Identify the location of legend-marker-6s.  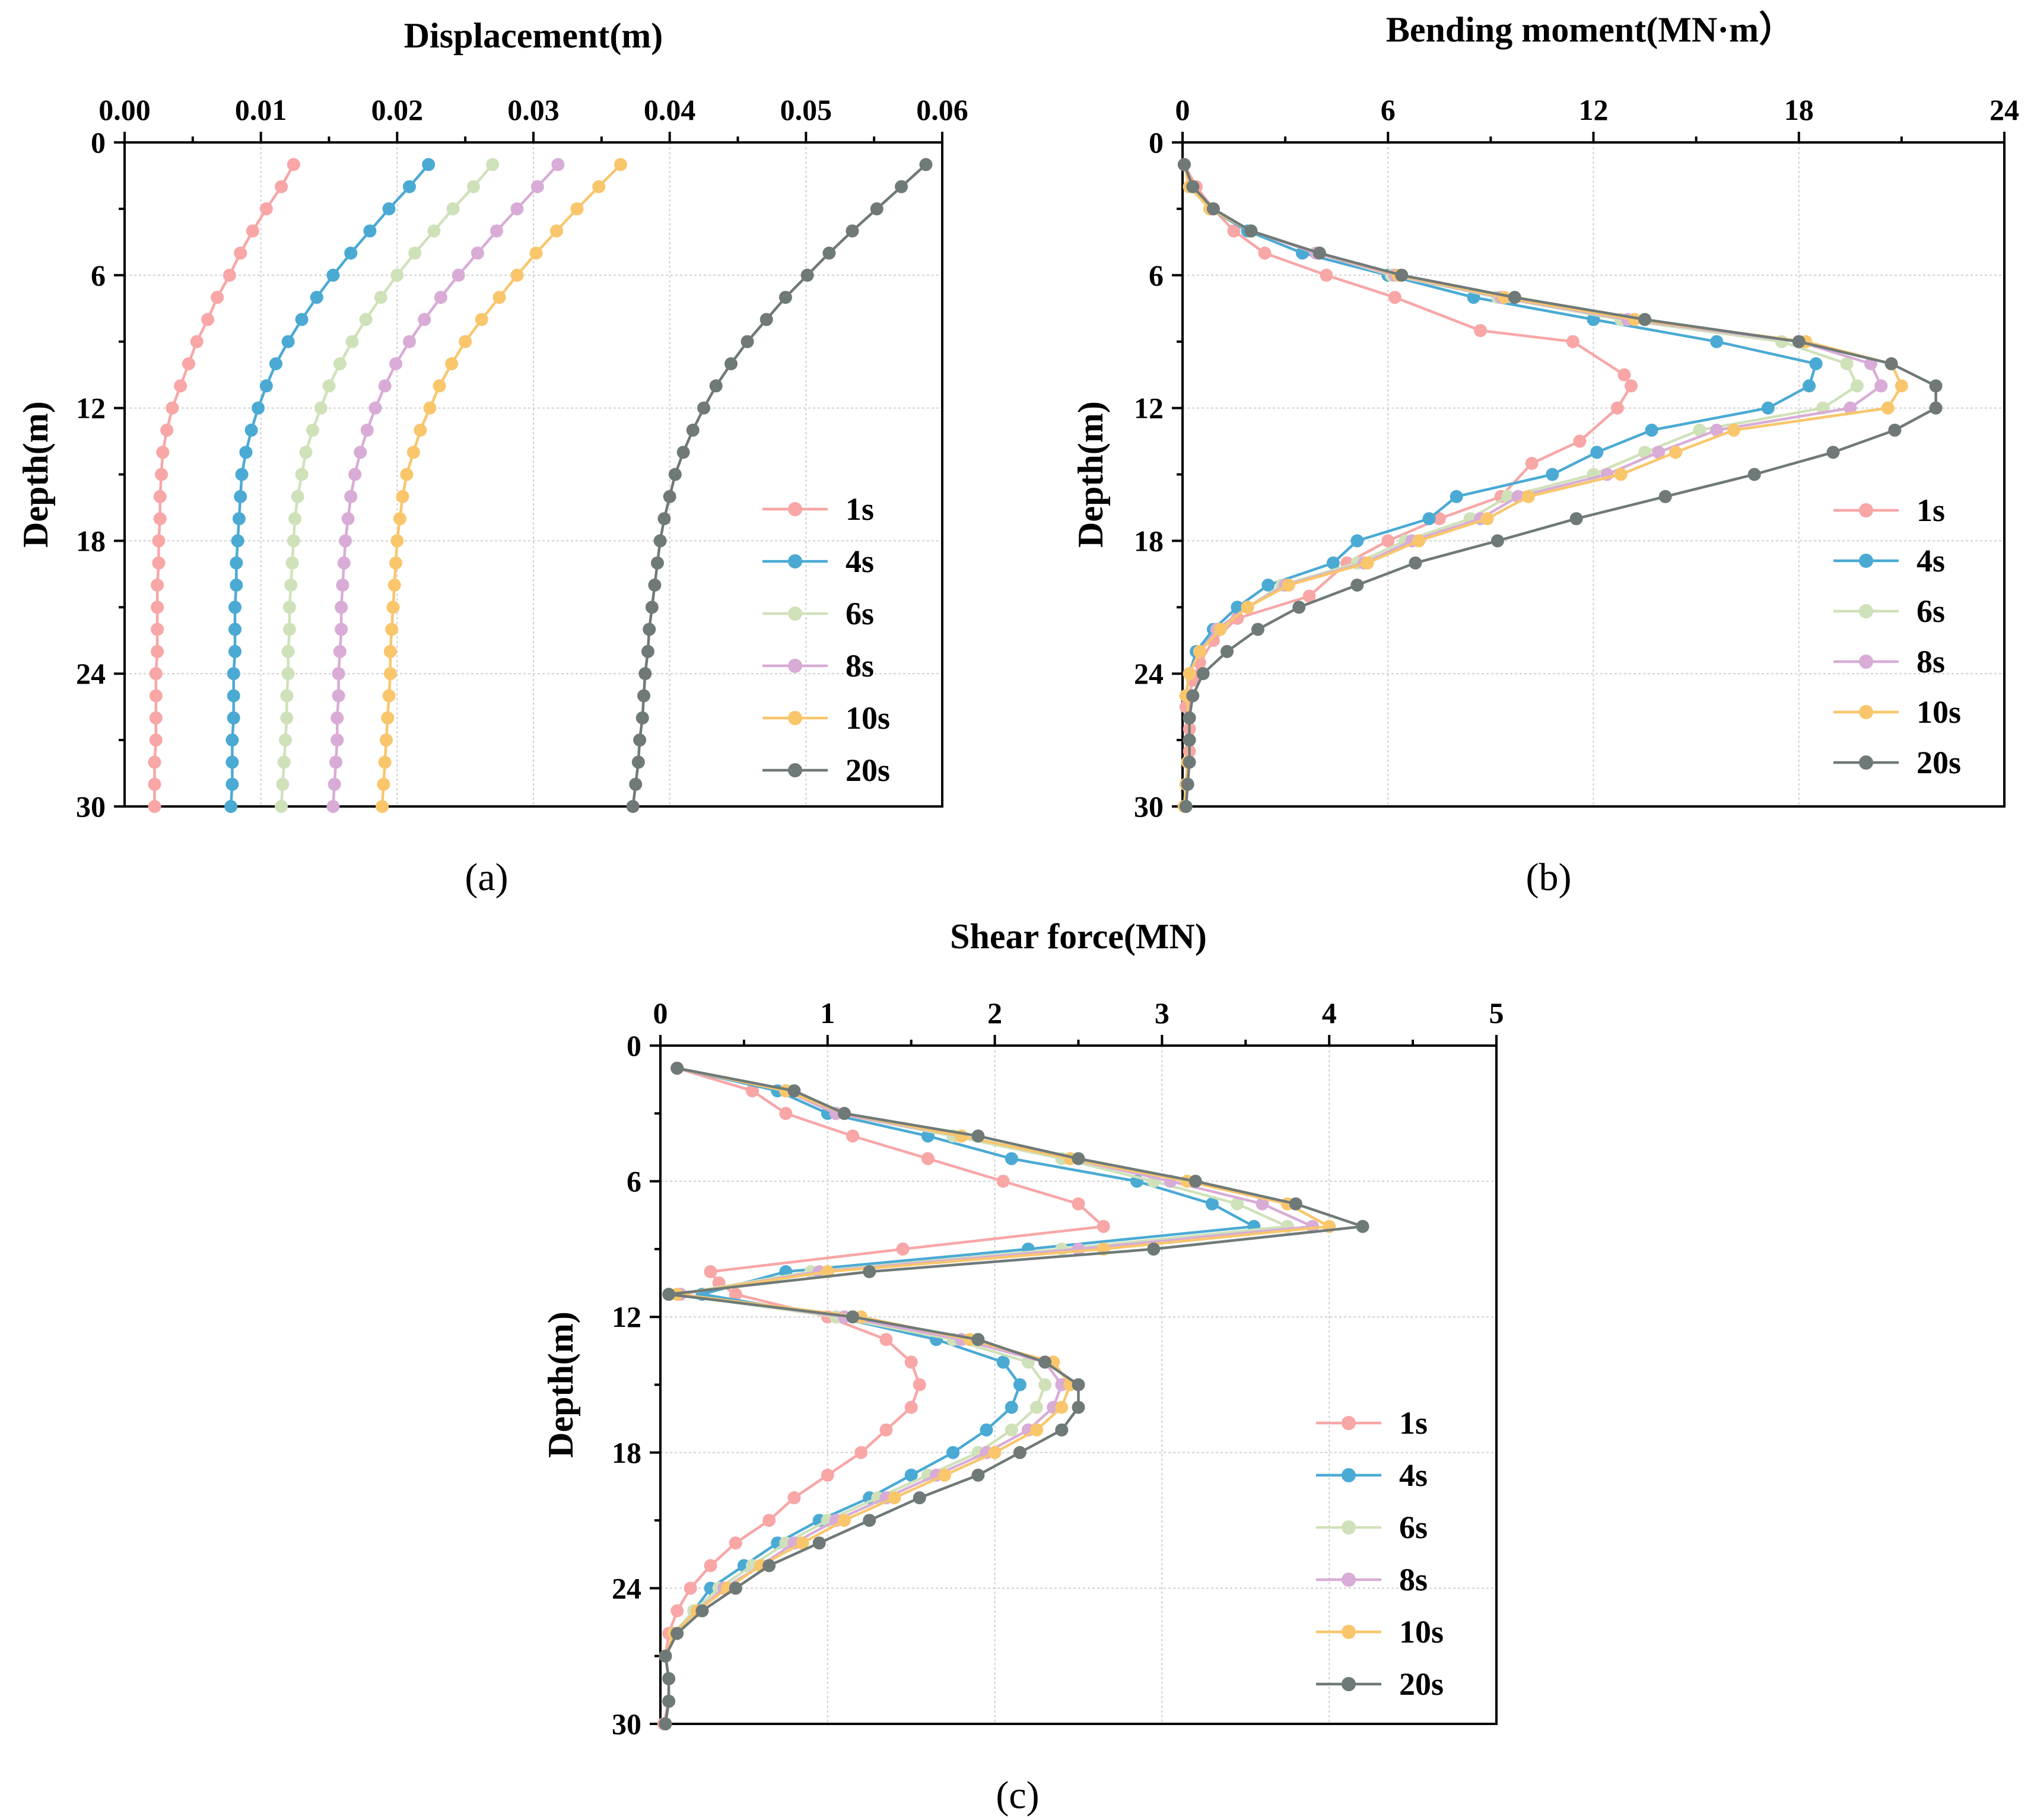
(795, 613).